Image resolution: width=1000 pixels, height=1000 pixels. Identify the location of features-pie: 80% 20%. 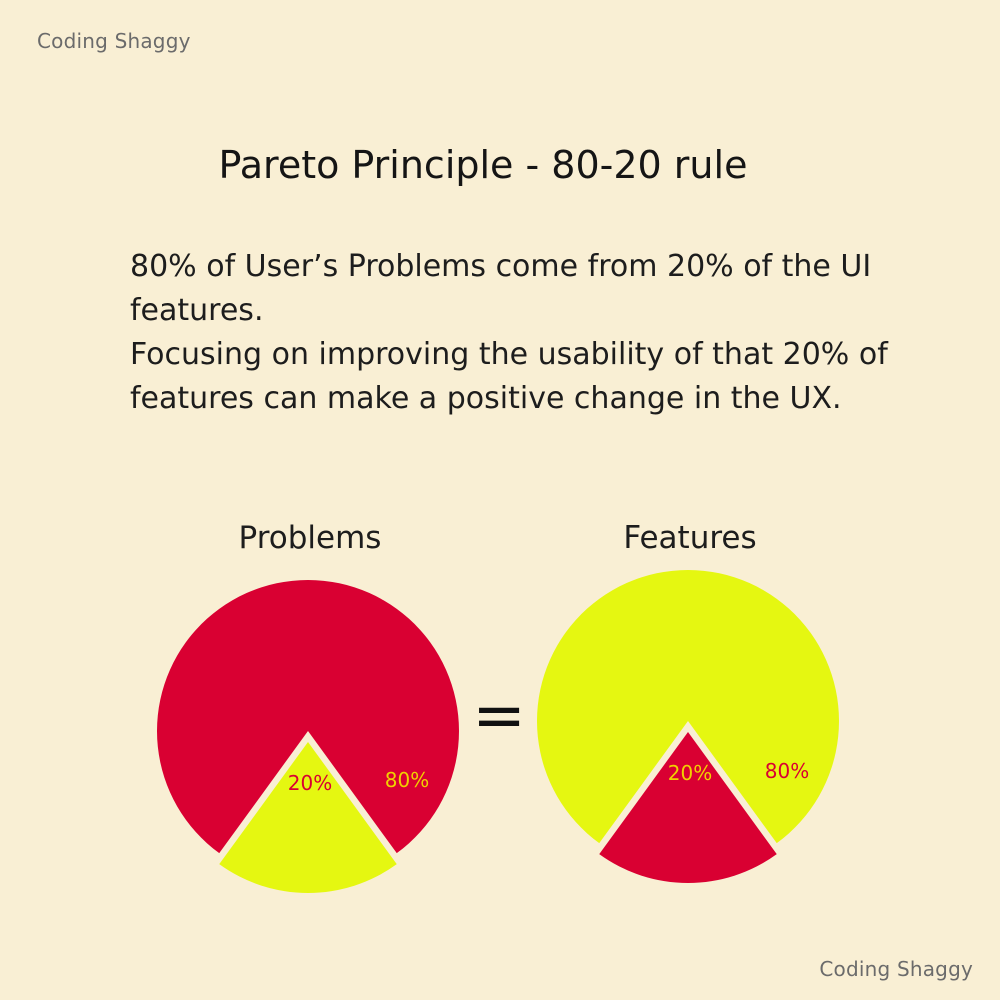
(688, 727).